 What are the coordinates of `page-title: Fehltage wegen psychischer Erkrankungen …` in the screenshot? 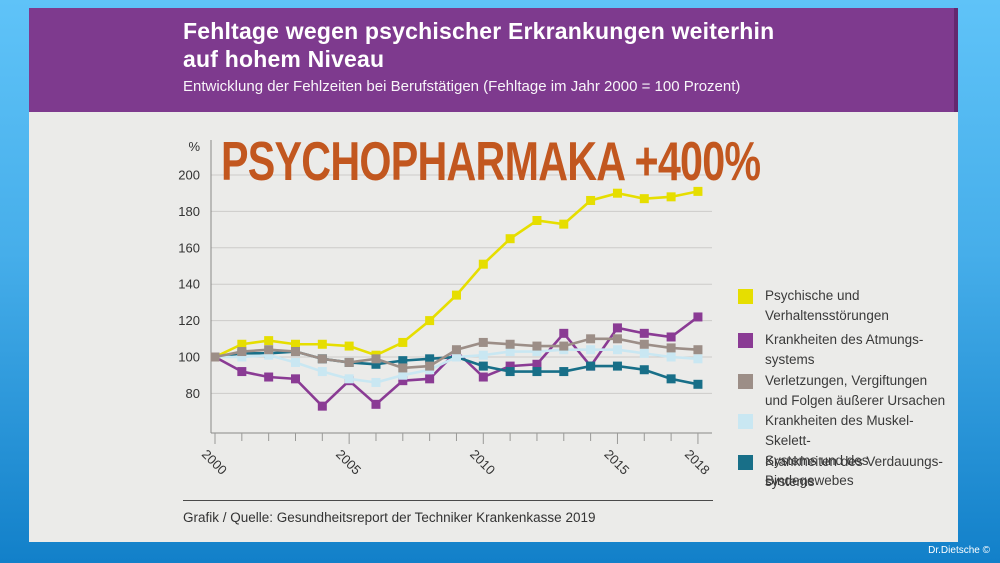 It's located at (478, 45).